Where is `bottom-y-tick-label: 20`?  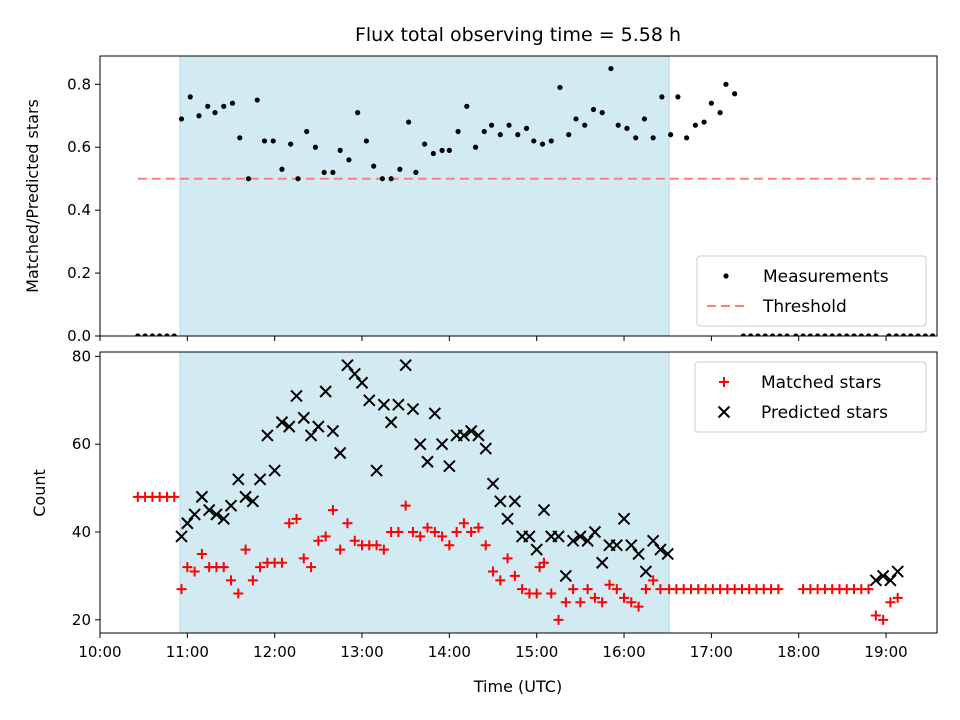
bottom-y-tick-label: 20 is located at coordinates (81, 620).